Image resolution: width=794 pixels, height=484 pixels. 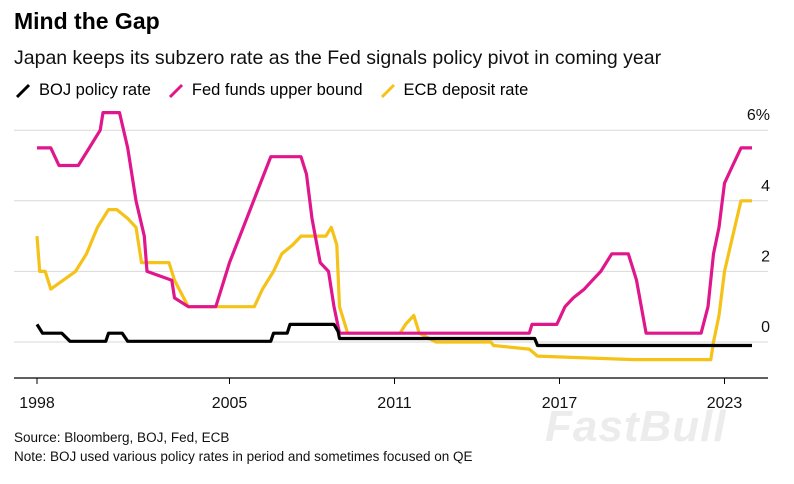 I want to click on watermark-logo: FastBull, so click(x=636, y=426).